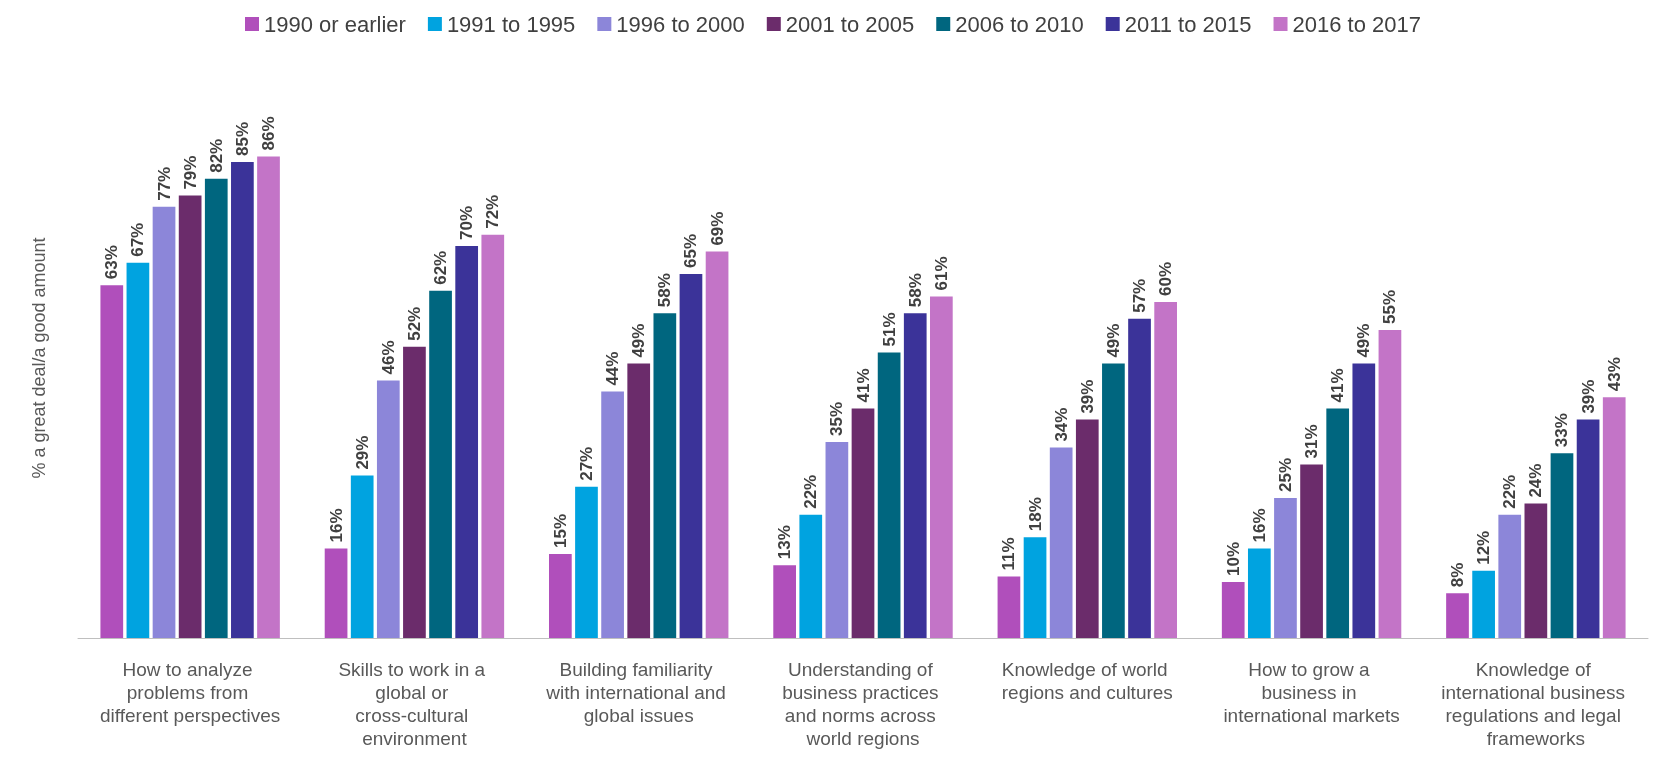 The height and width of the screenshot is (776, 1666). Describe the element at coordinates (785, 542) in the screenshot. I see `data-label: 13%` at that location.